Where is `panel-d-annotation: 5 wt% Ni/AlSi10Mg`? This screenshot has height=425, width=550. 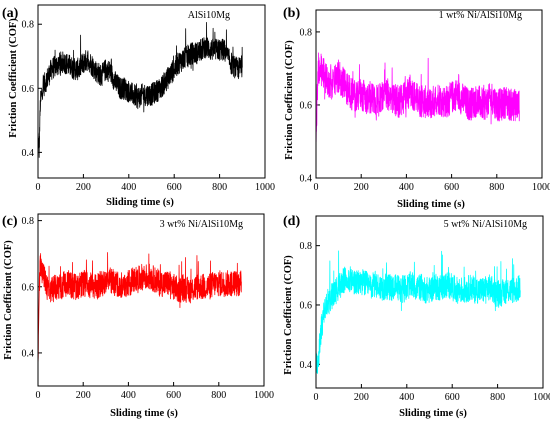
panel-d-annotation: 5 wt% Ni/AlSi10Mg is located at coordinates (485, 224).